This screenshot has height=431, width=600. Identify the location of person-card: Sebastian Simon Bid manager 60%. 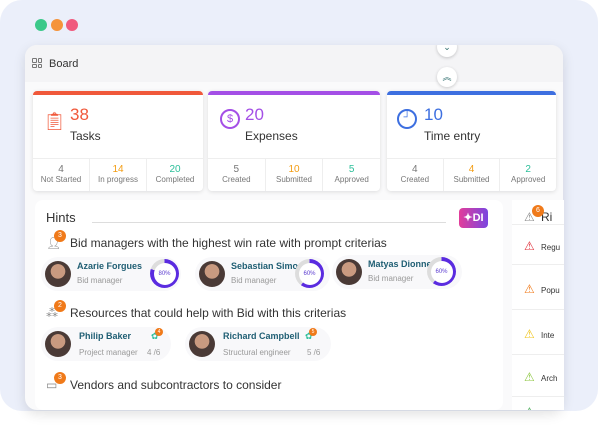
(262, 274).